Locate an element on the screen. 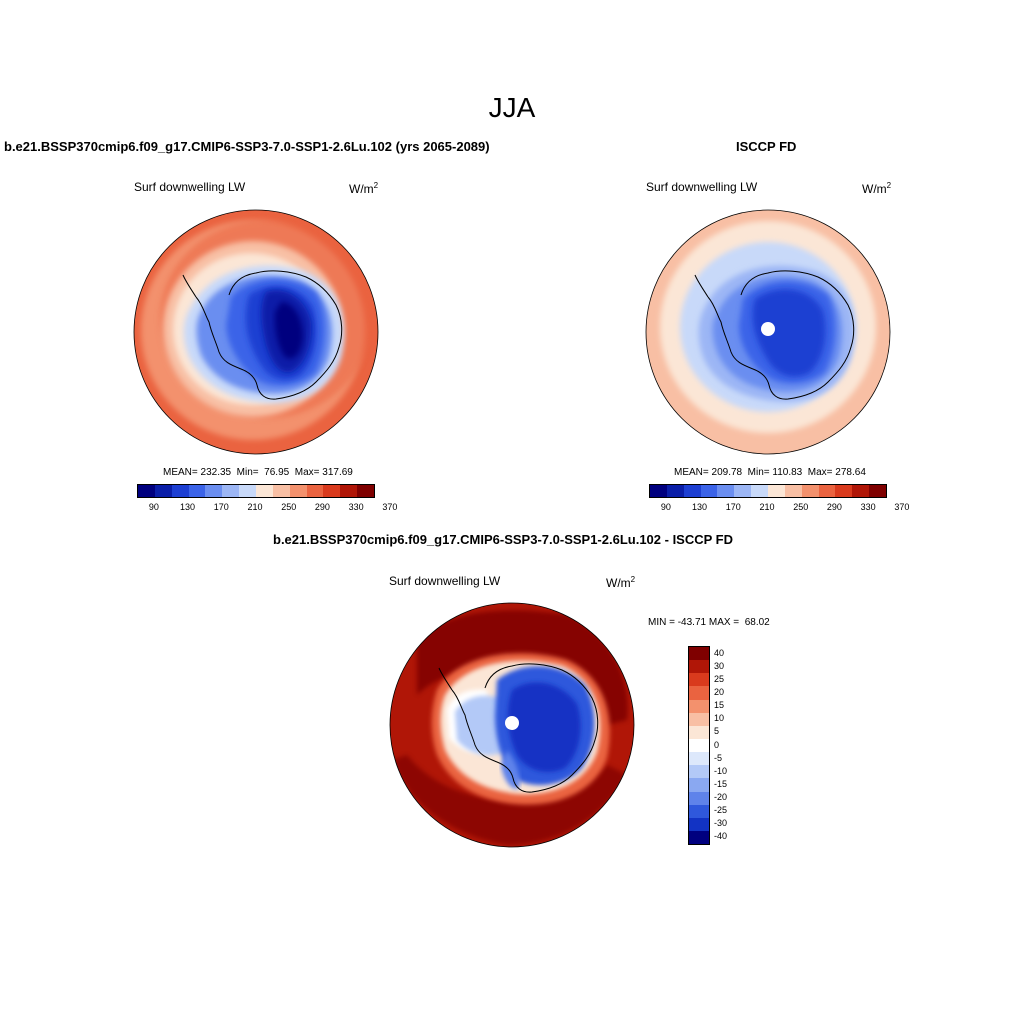 This screenshot has width=1024, height=1024. panel2-stats: MEAN= 209.78 Min= 110.83 Max= 278.64 is located at coordinates (770, 472).